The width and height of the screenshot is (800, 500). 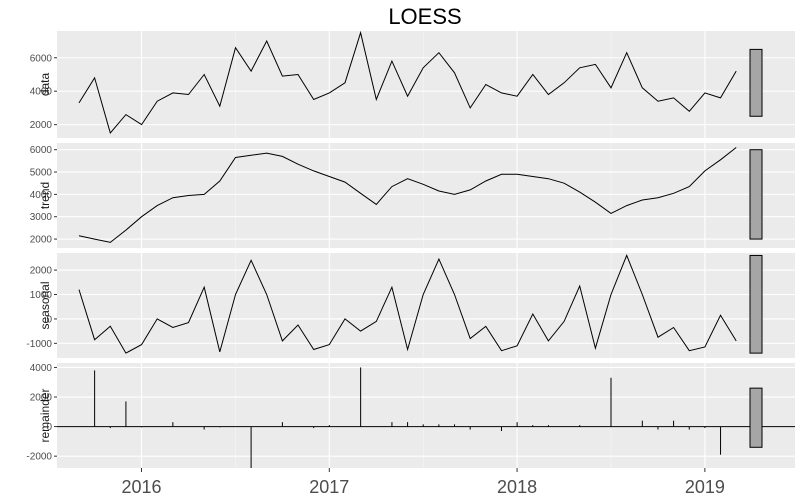 What do you see at coordinates (45, 305) in the screenshot?
I see `panel-label-seasonal: seasonal` at bounding box center [45, 305].